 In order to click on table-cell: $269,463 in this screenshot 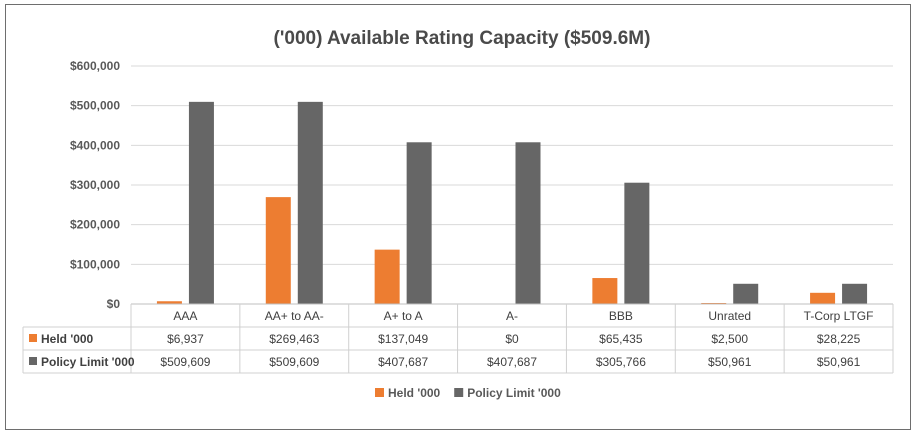, I will do `click(294, 339)`.